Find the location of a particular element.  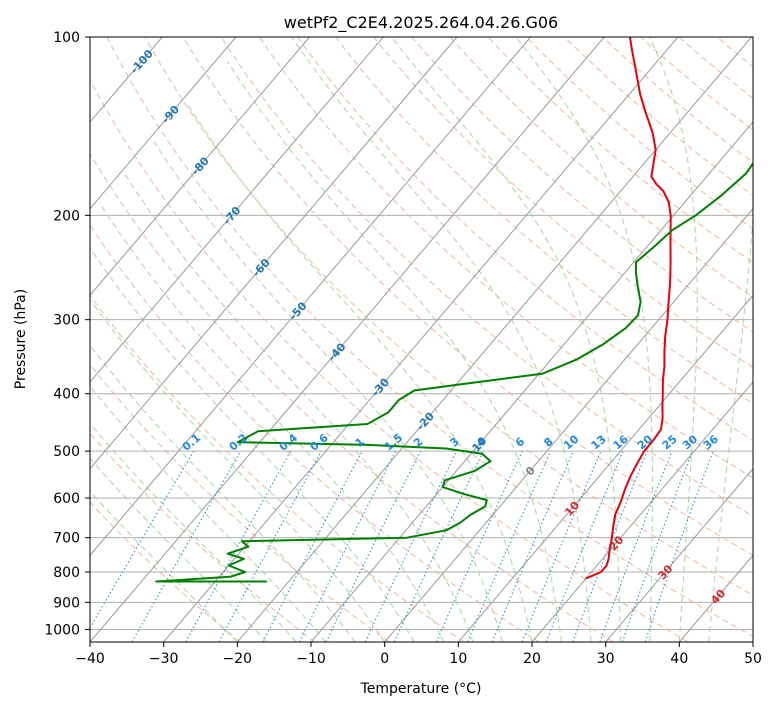

y-tick-label: 900 is located at coordinates (66, 603).